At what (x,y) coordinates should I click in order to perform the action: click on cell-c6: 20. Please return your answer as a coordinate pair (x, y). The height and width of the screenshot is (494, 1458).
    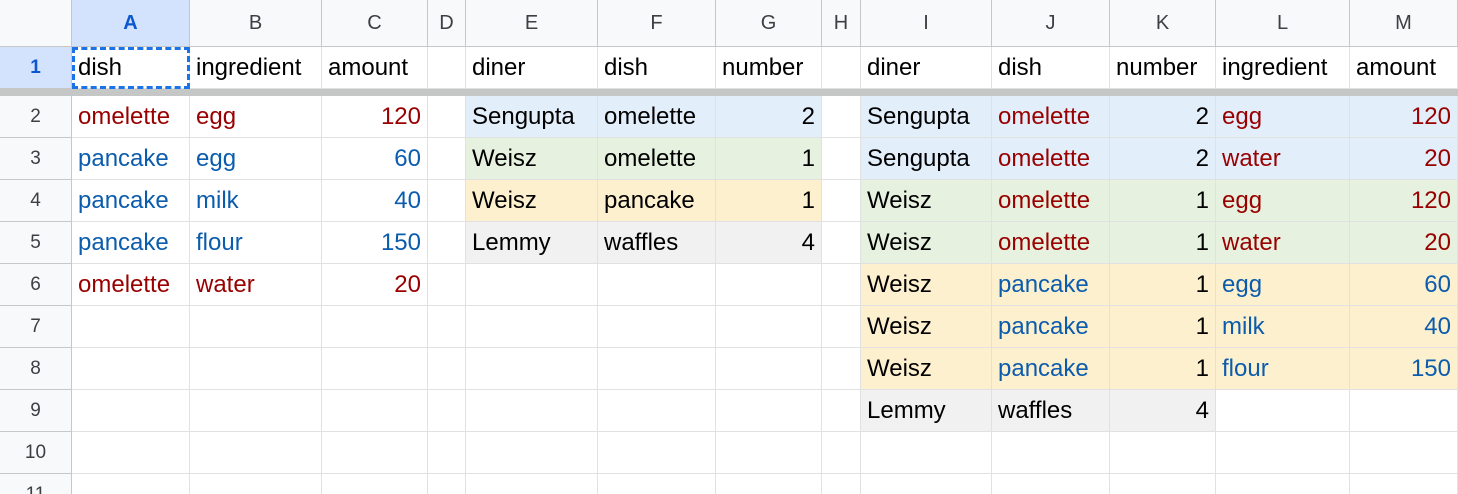
    Looking at the image, I should click on (375, 285).